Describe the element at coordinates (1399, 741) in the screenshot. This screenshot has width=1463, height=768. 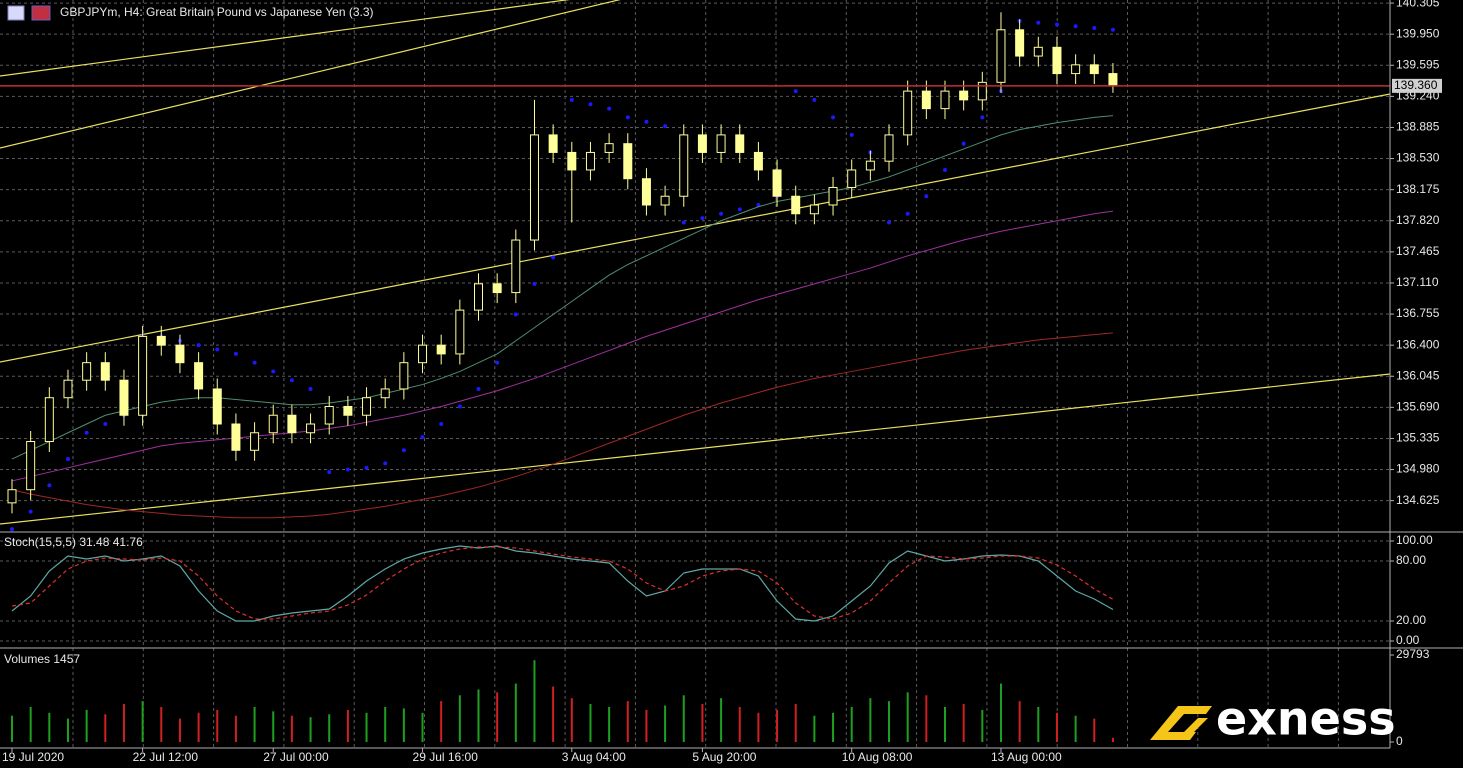
I see `y-tick-label: 0` at that location.